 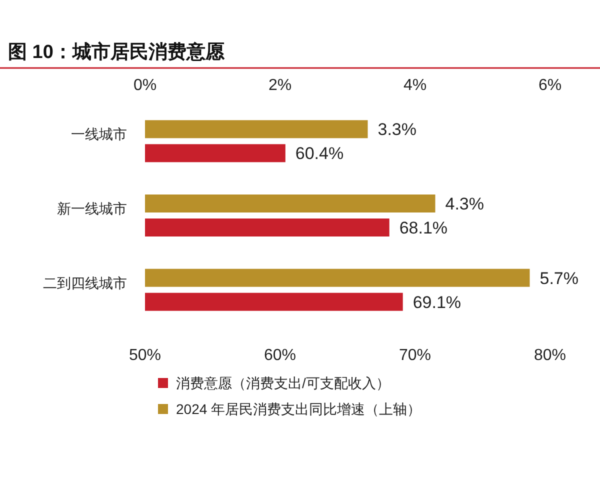 What do you see at coordinates (99, 134) in the screenshot?
I see `y-tick-label: 一线城市` at bounding box center [99, 134].